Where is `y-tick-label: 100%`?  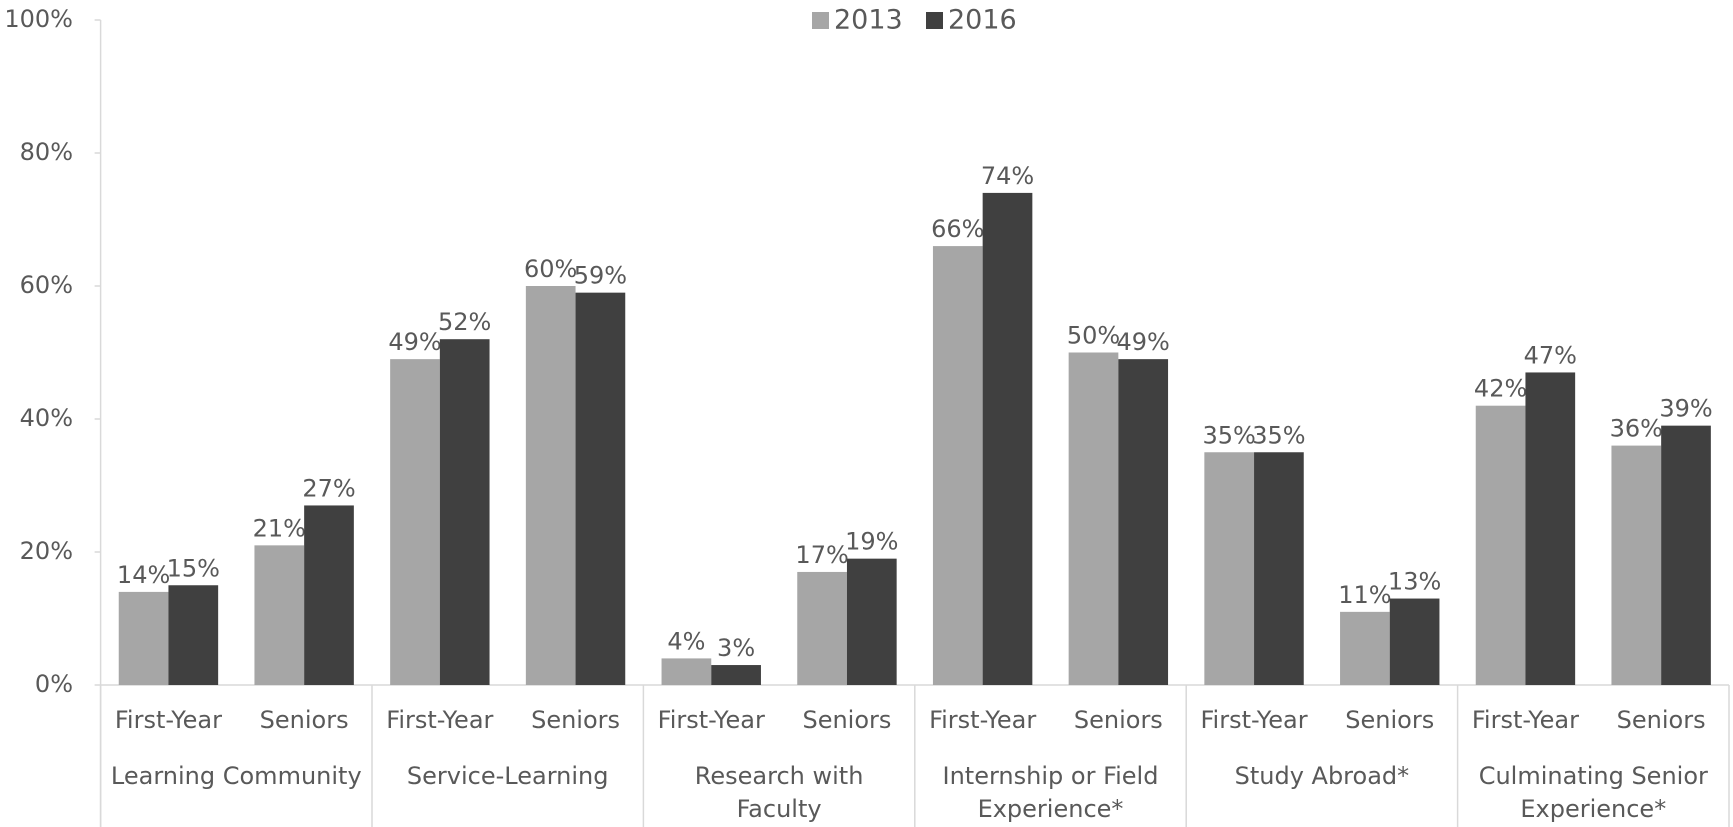
y-tick-label: 100% is located at coordinates (38, 19).